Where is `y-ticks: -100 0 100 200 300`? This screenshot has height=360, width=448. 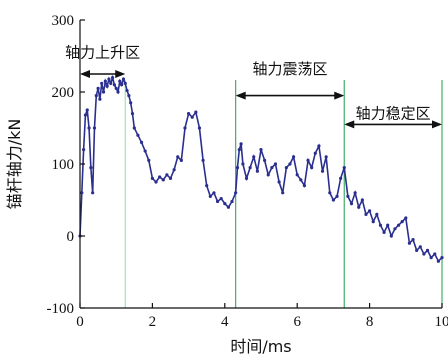
y-ticks: -100 0 100 200 300 is located at coordinates (66, 165).